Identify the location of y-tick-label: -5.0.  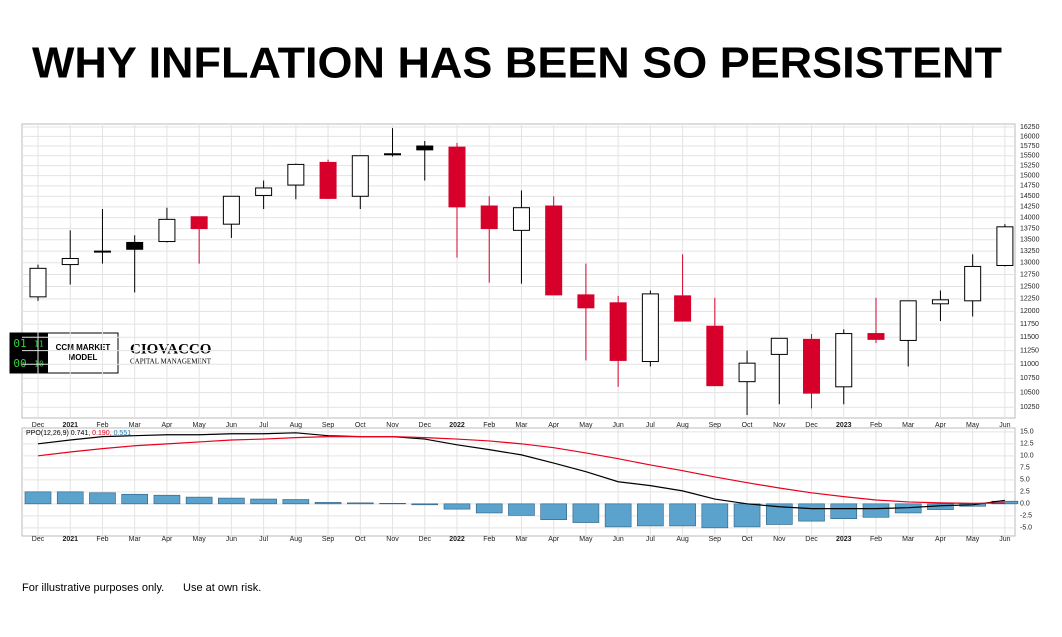
(1026, 528).